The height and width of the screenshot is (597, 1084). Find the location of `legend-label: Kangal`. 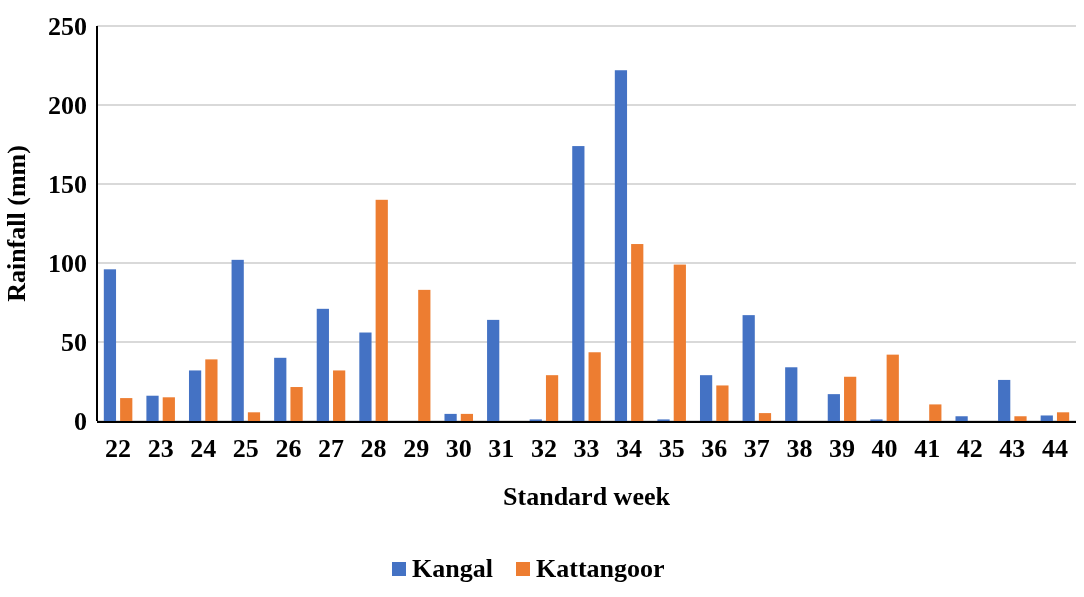

legend-label: Kangal is located at coordinates (452, 568).